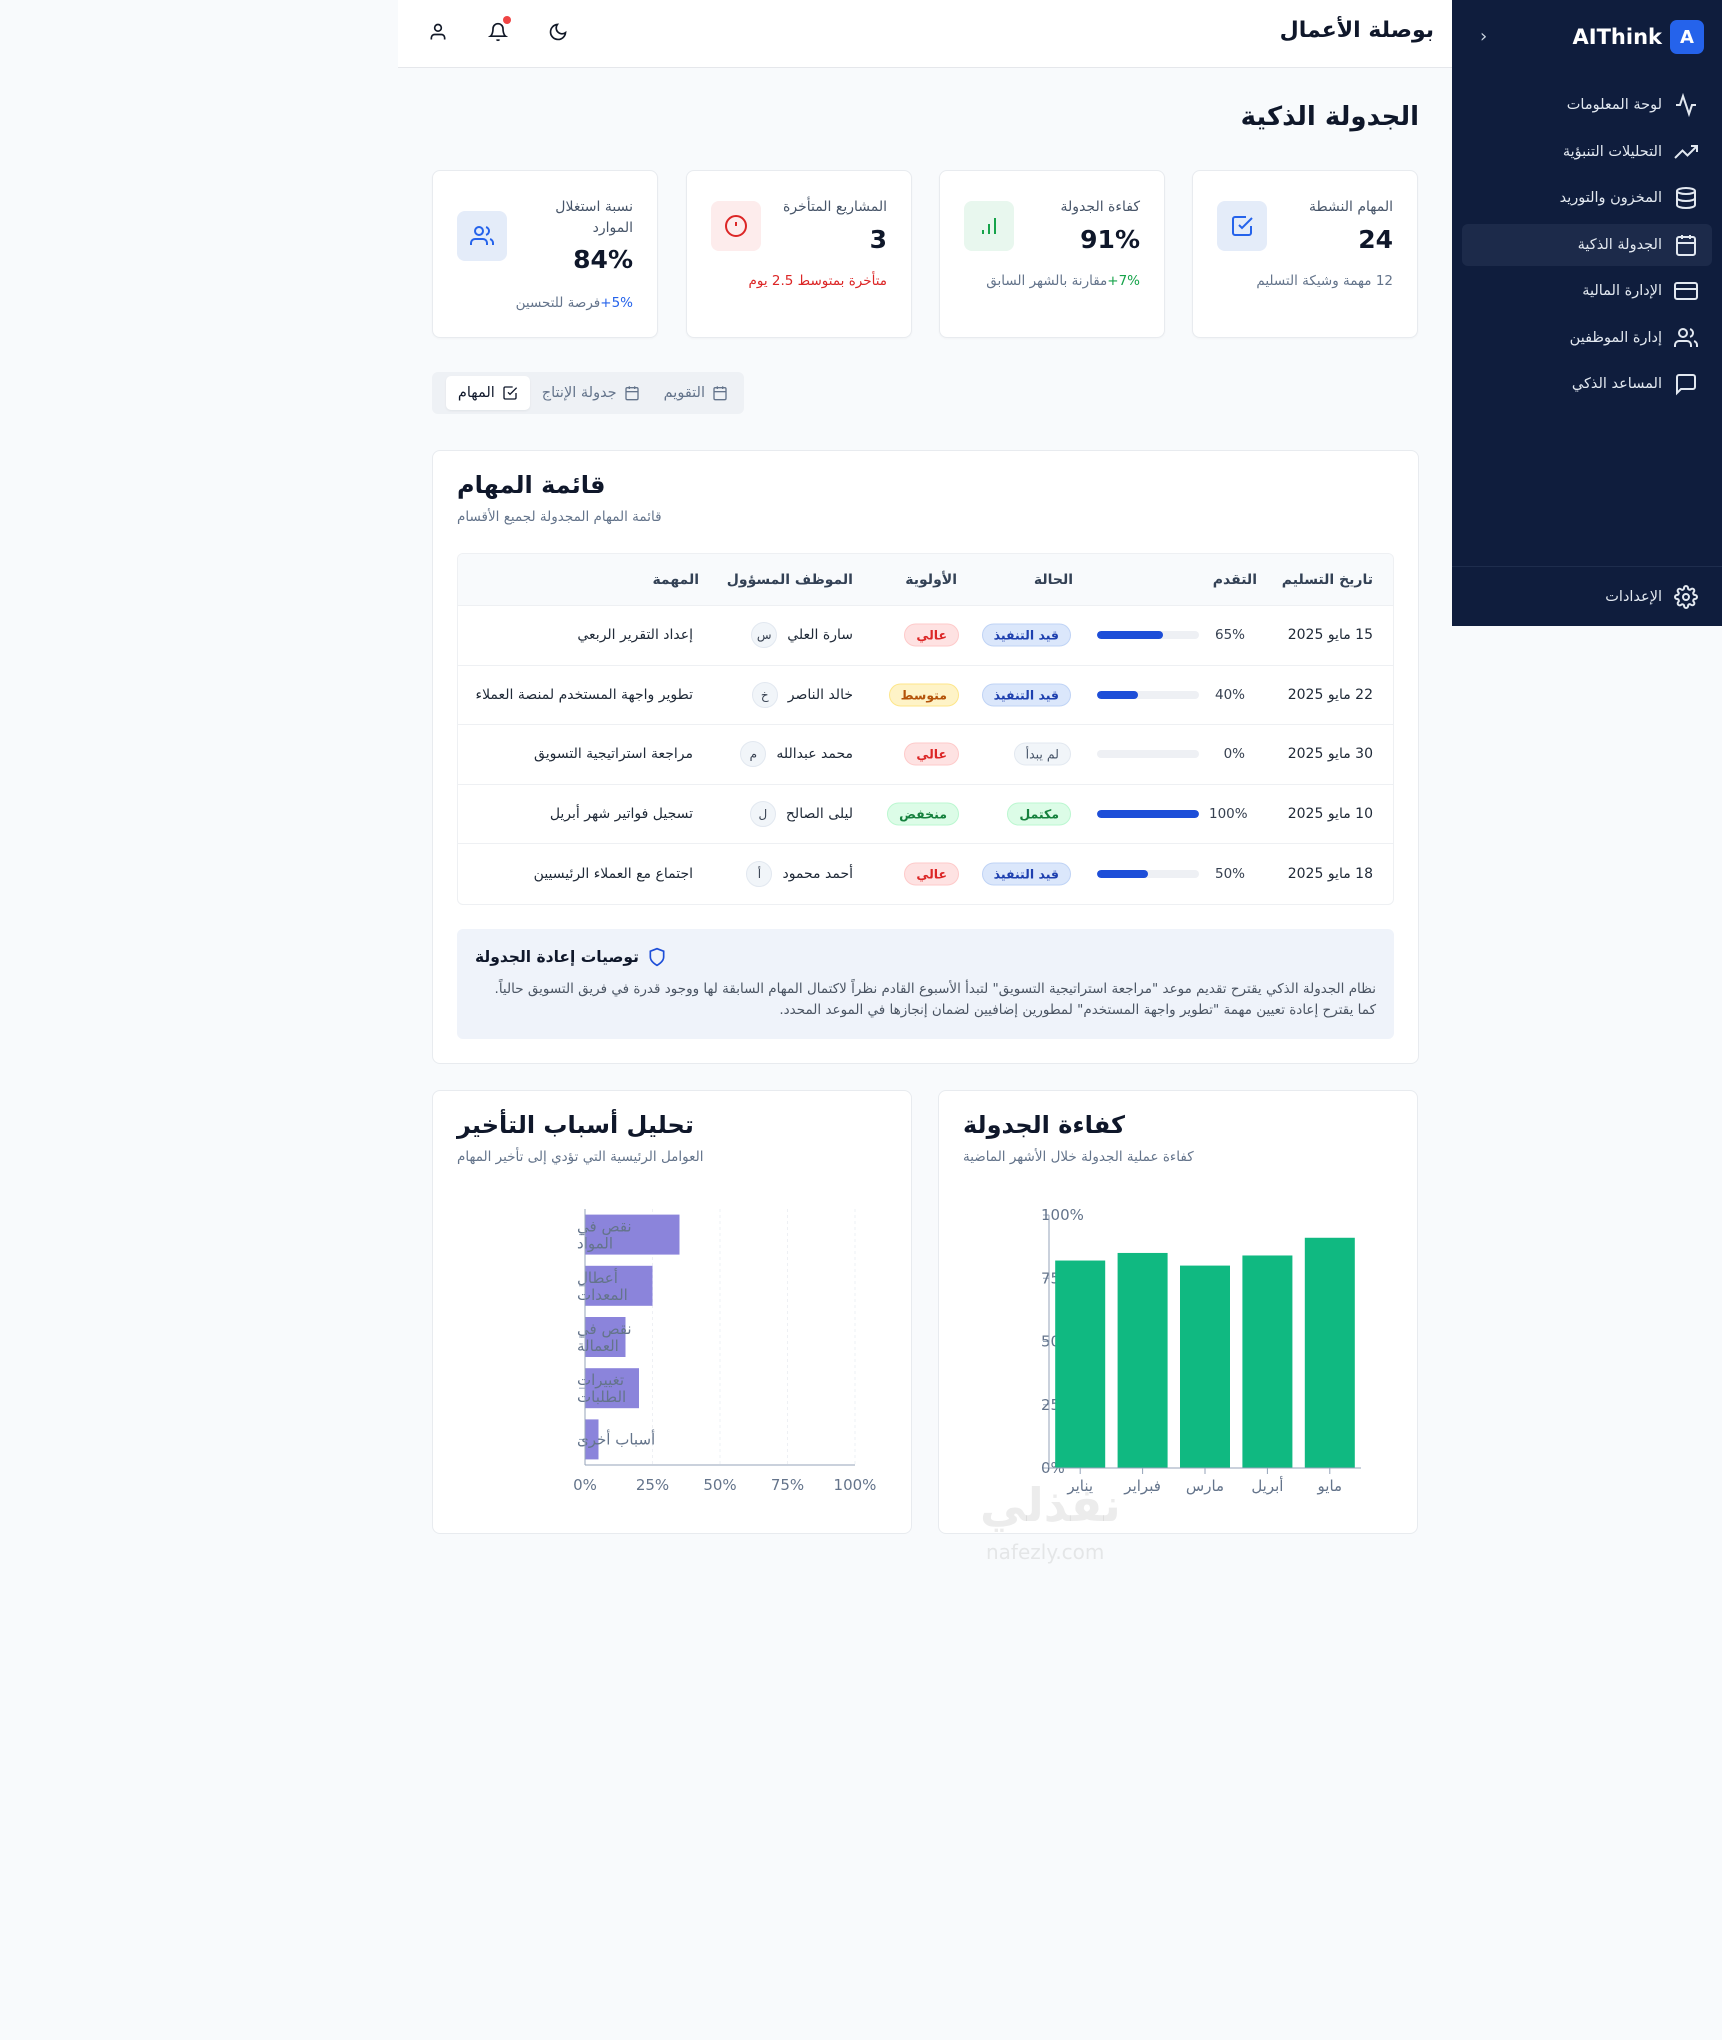 This screenshot has height=2040, width=1722. I want to click on users-icon, so click(1686, 337).